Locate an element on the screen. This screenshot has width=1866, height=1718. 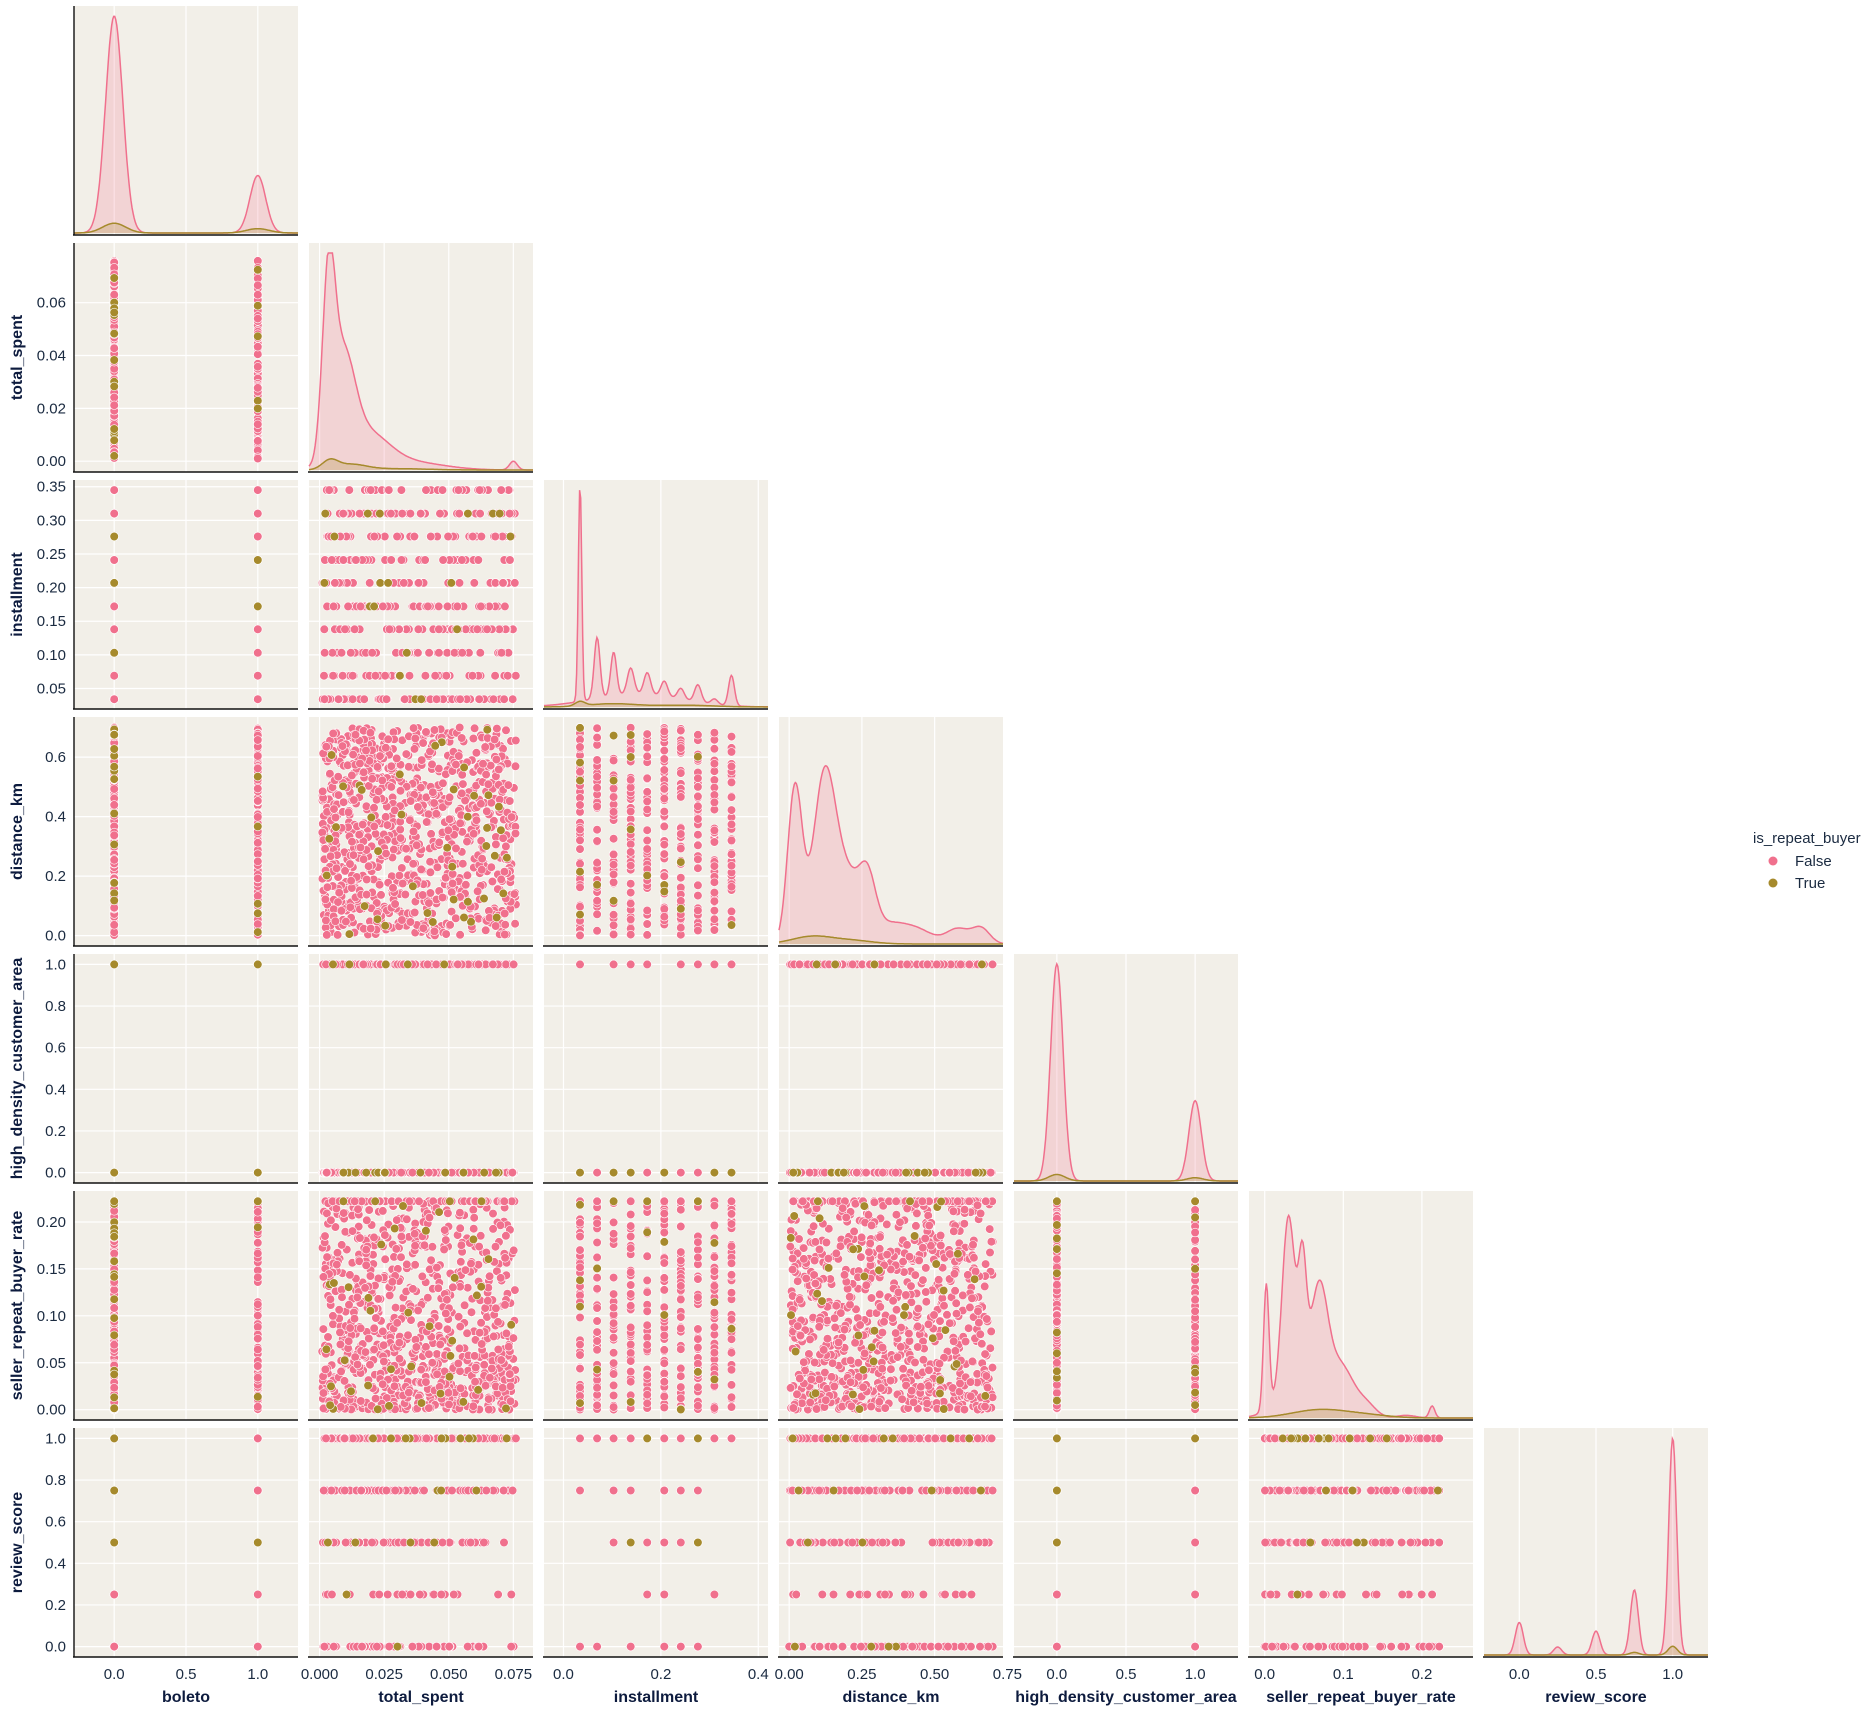
y-tick-label: 0.10 is located at coordinates (51, 1316).